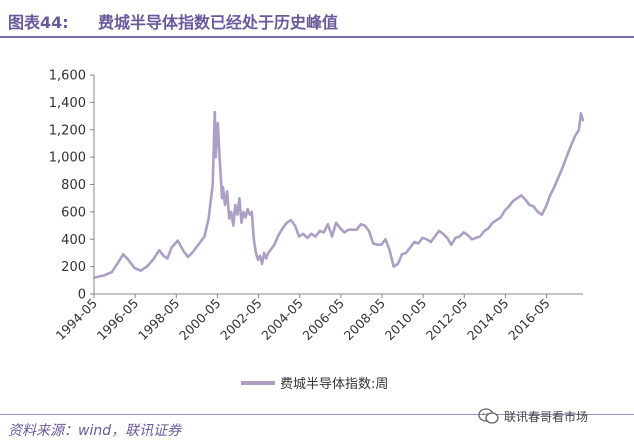 The width and height of the screenshot is (634, 443). What do you see at coordinates (489, 416) in the screenshot?
I see `chat-bubble-icon` at bounding box center [489, 416].